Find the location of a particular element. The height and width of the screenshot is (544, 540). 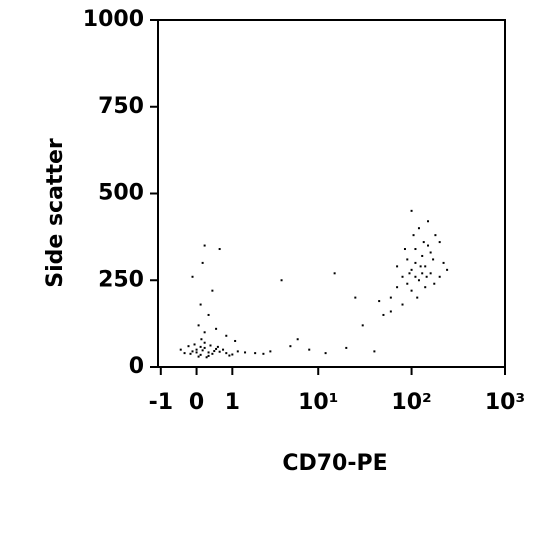

y-tick-label: 750 is located at coordinates (121, 106).